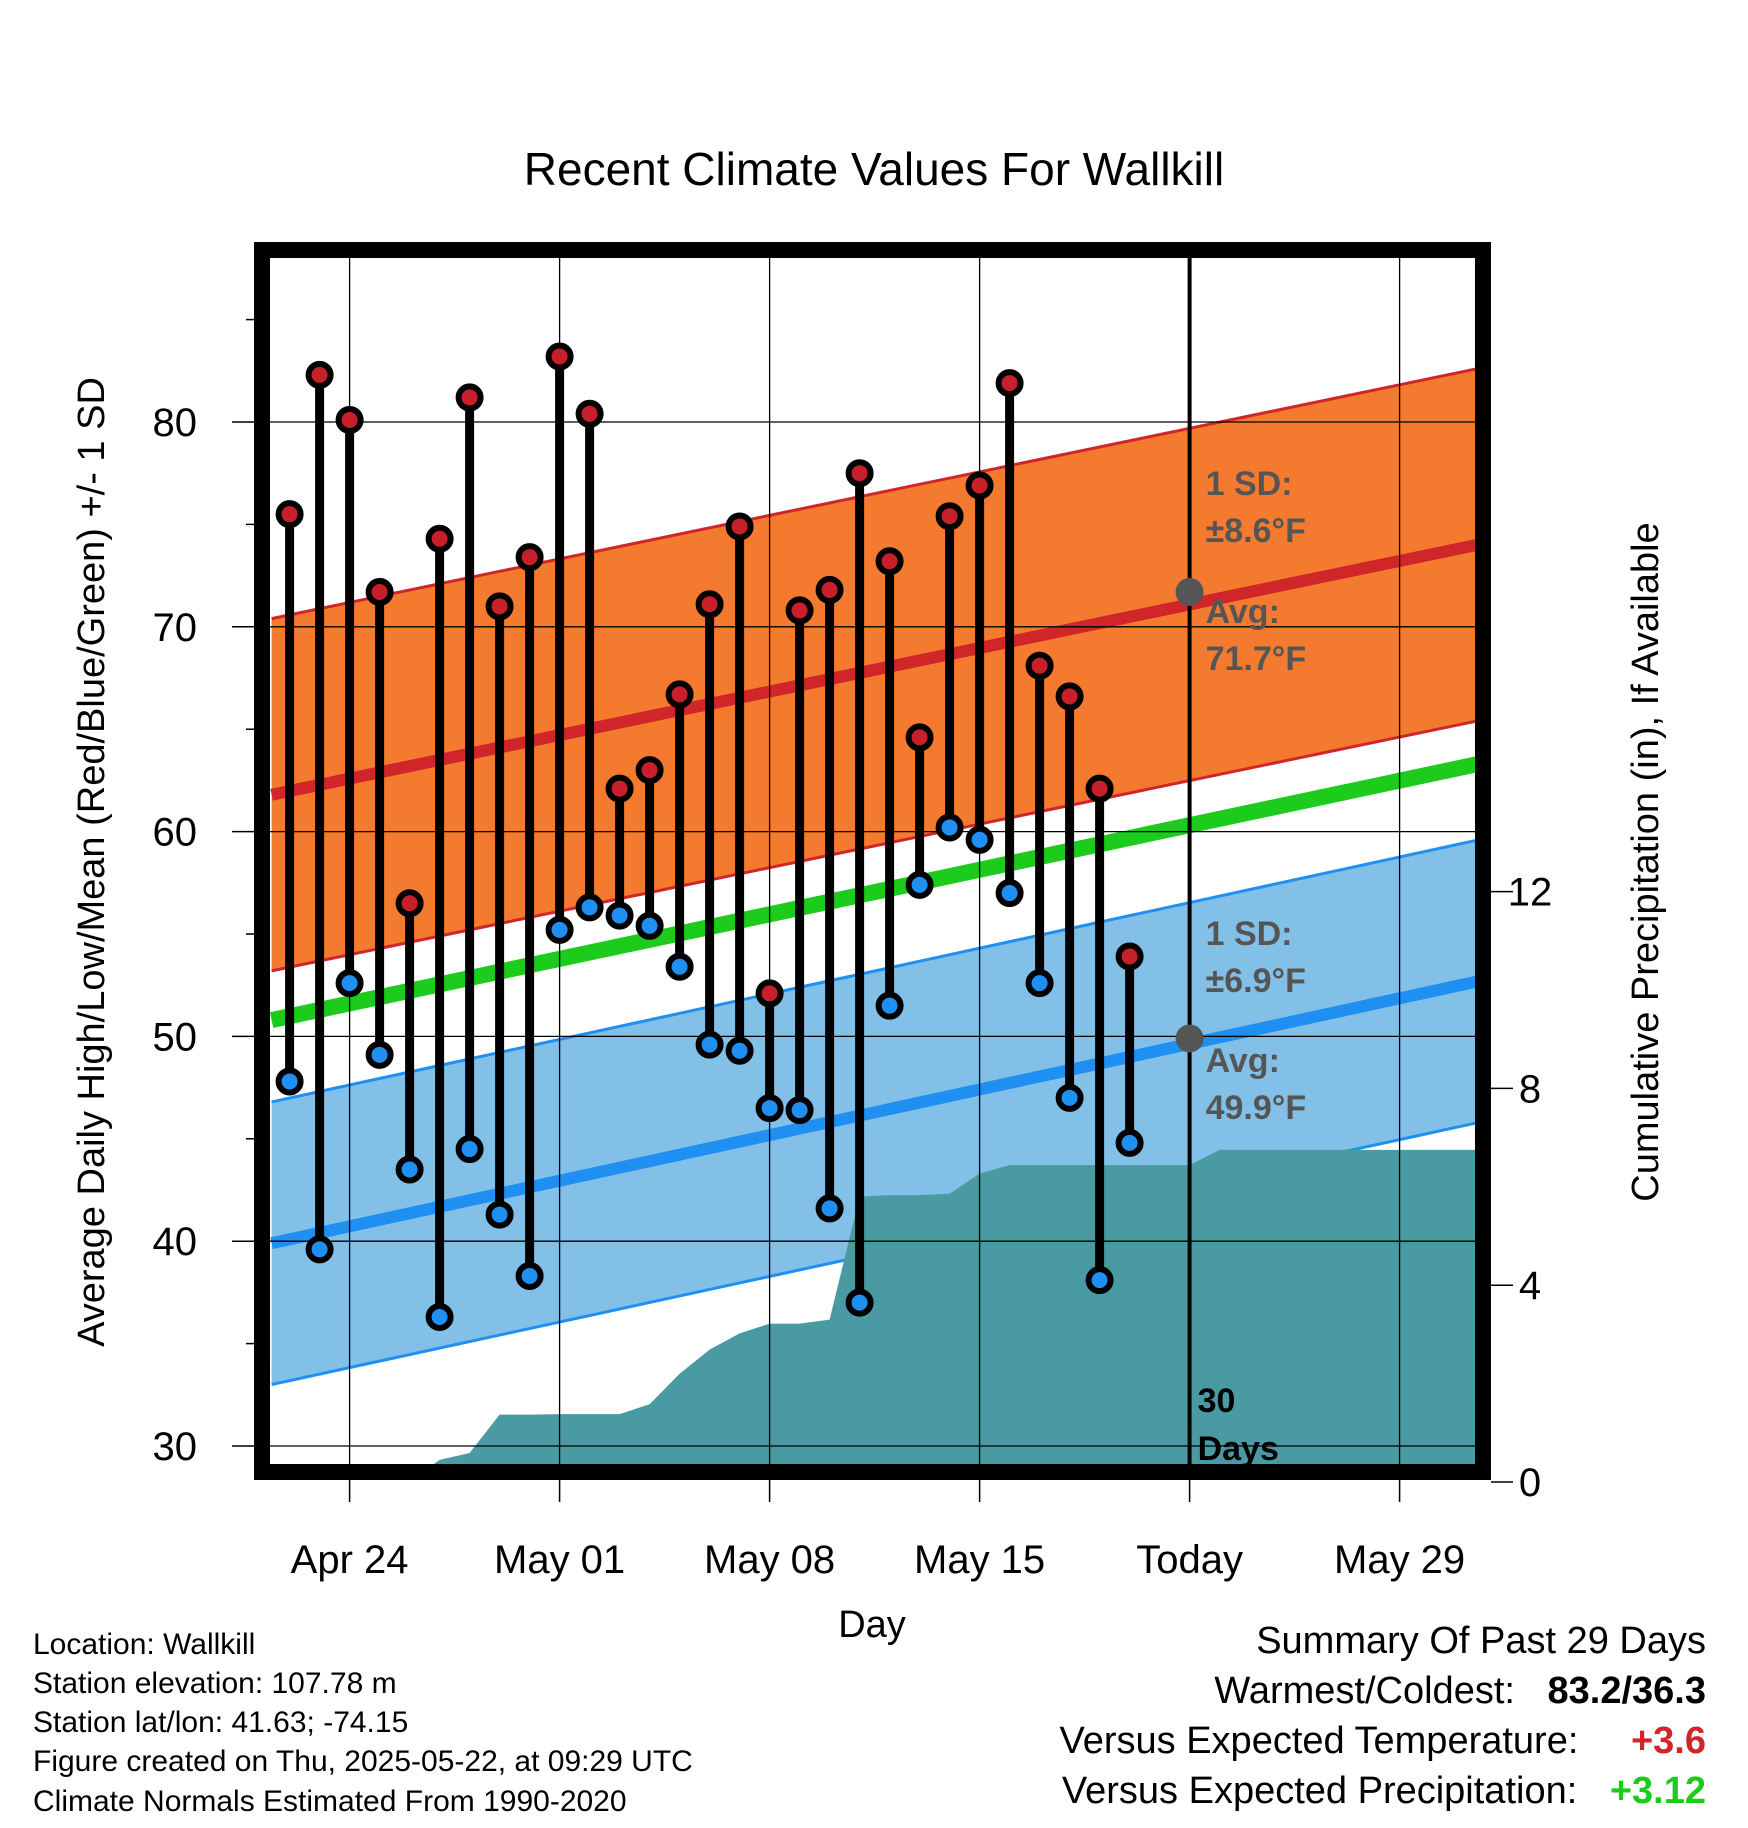 The width and height of the screenshot is (1748, 1828). I want to click on chart-title: Recent Climate Values For Wallkill, so click(874, 169).